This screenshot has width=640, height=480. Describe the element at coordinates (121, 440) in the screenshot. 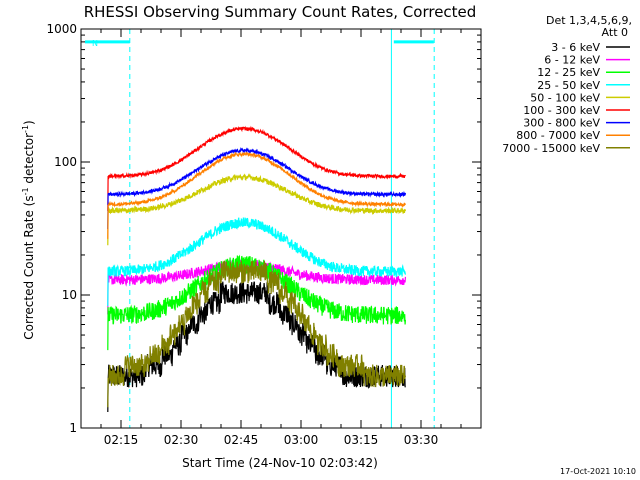

I see `x-tick-label-0: 02:15` at that location.